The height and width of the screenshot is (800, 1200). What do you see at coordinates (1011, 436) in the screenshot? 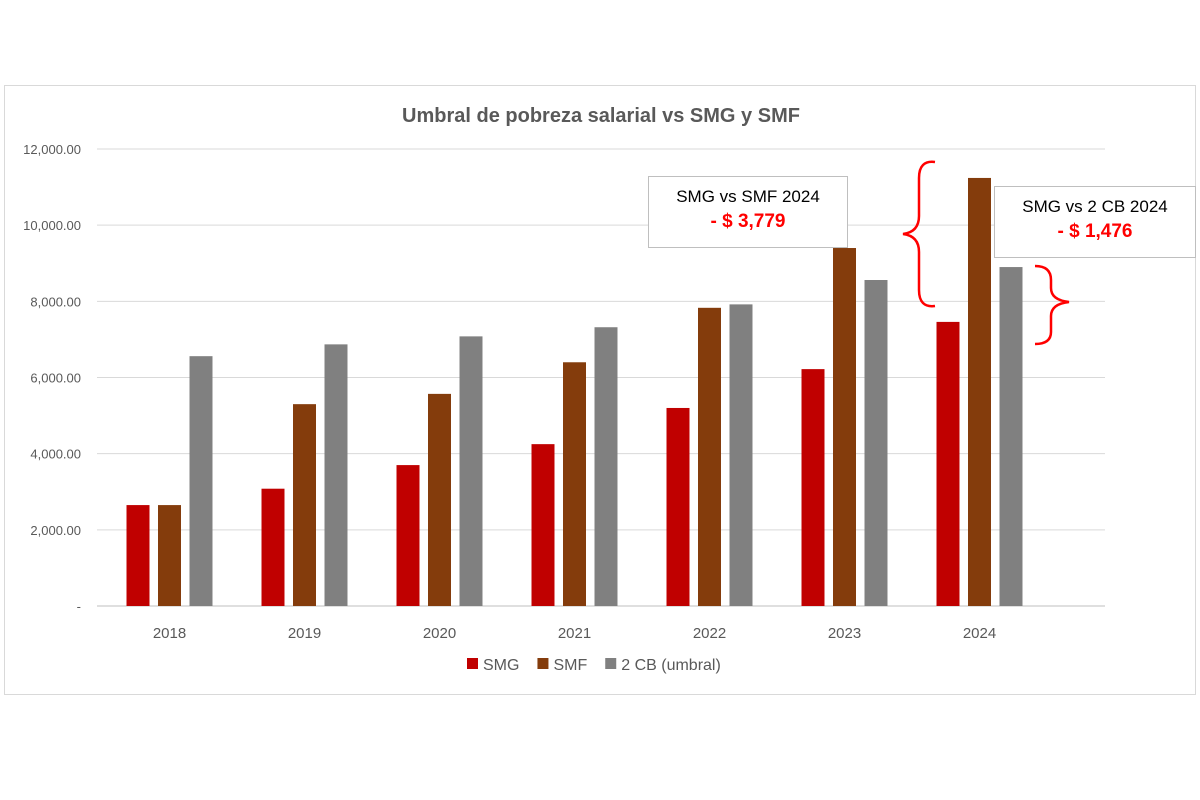
I see `bar-2-cb-umbral-2024` at bounding box center [1011, 436].